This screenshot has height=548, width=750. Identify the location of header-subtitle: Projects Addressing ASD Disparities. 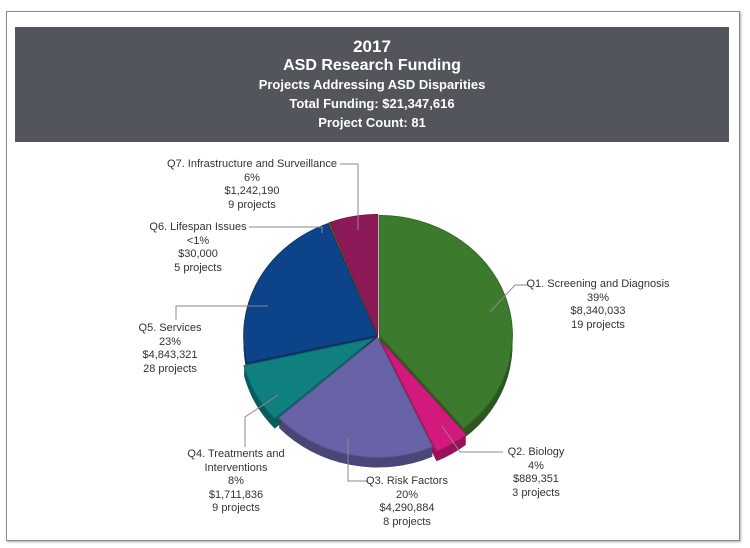
(372, 84).